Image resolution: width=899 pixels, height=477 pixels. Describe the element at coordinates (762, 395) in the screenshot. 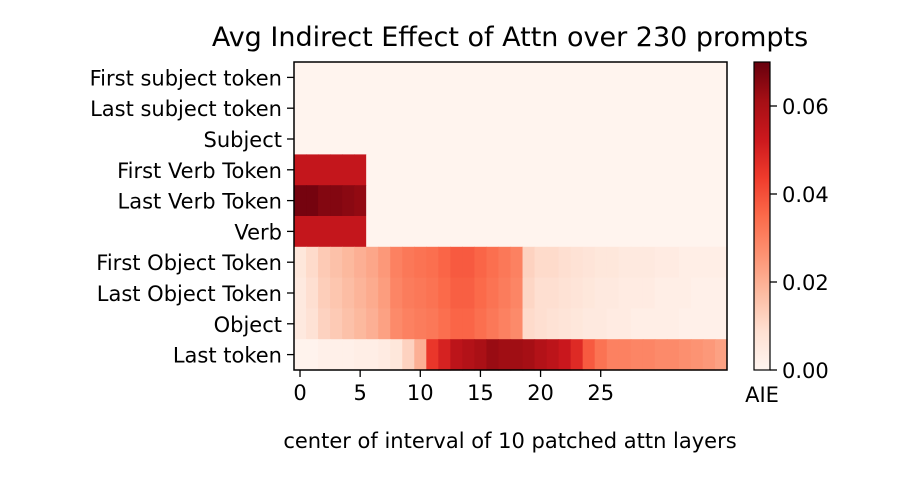

I see `colorbar-label: AIE` at that location.